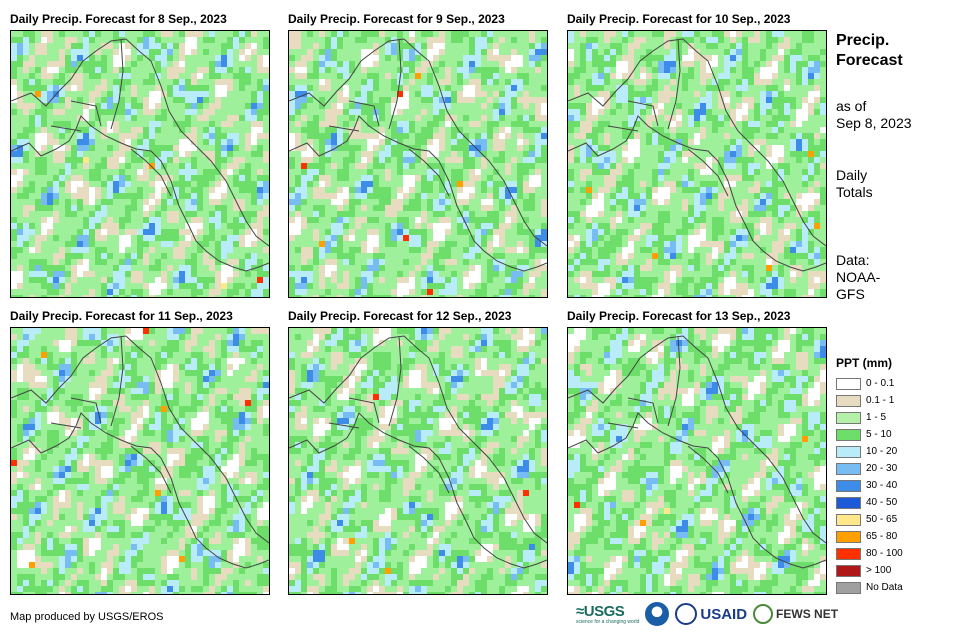 This screenshot has width=970, height=635. I want to click on usgs-logo: ≈USGS science for a changing world, so click(608, 614).